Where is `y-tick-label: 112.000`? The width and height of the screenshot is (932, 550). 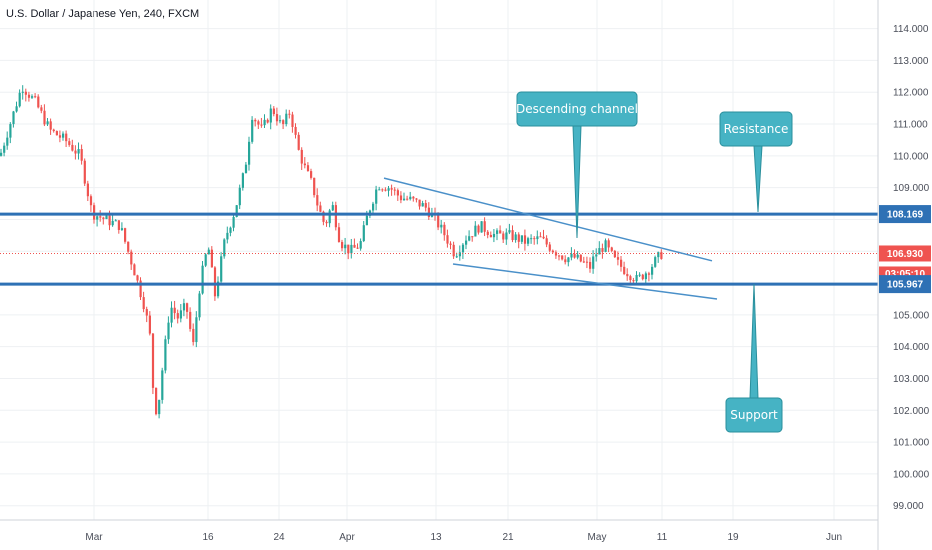
y-tick-label: 112.000 is located at coordinates (911, 93).